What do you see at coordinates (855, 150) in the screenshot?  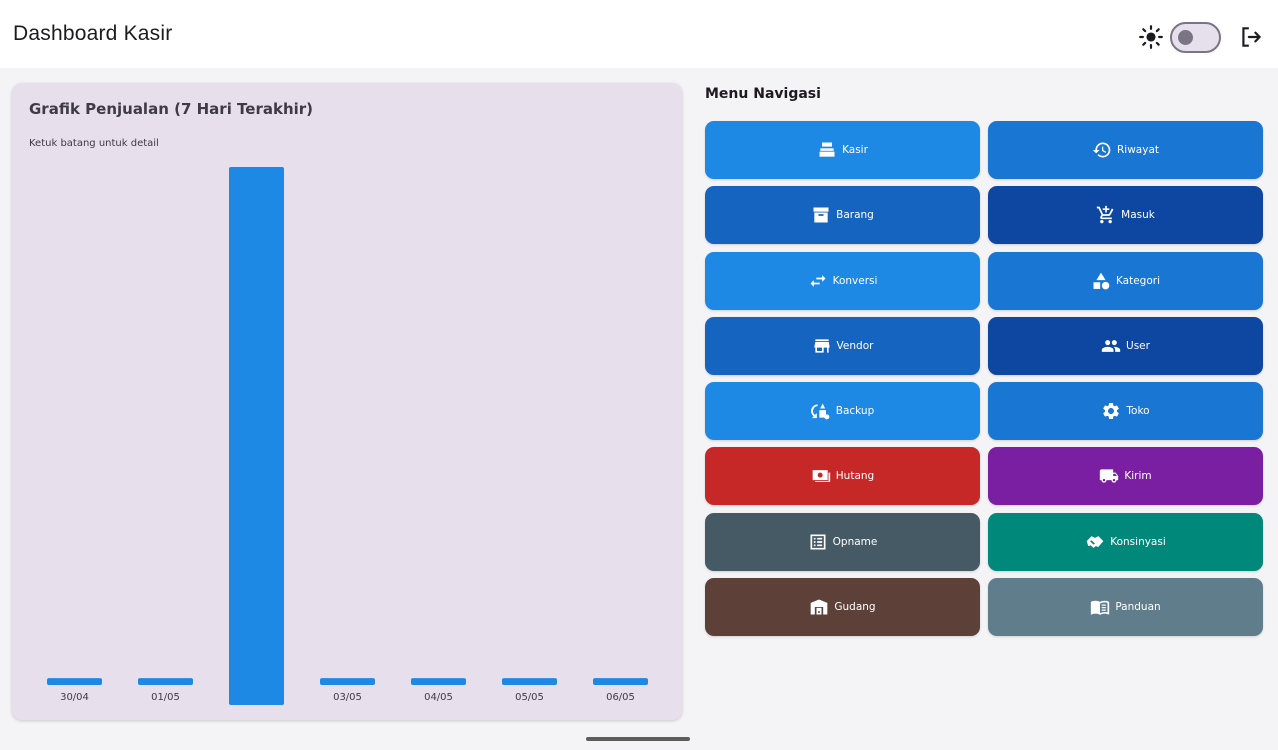 I see `nav-button-label: Kasir` at bounding box center [855, 150].